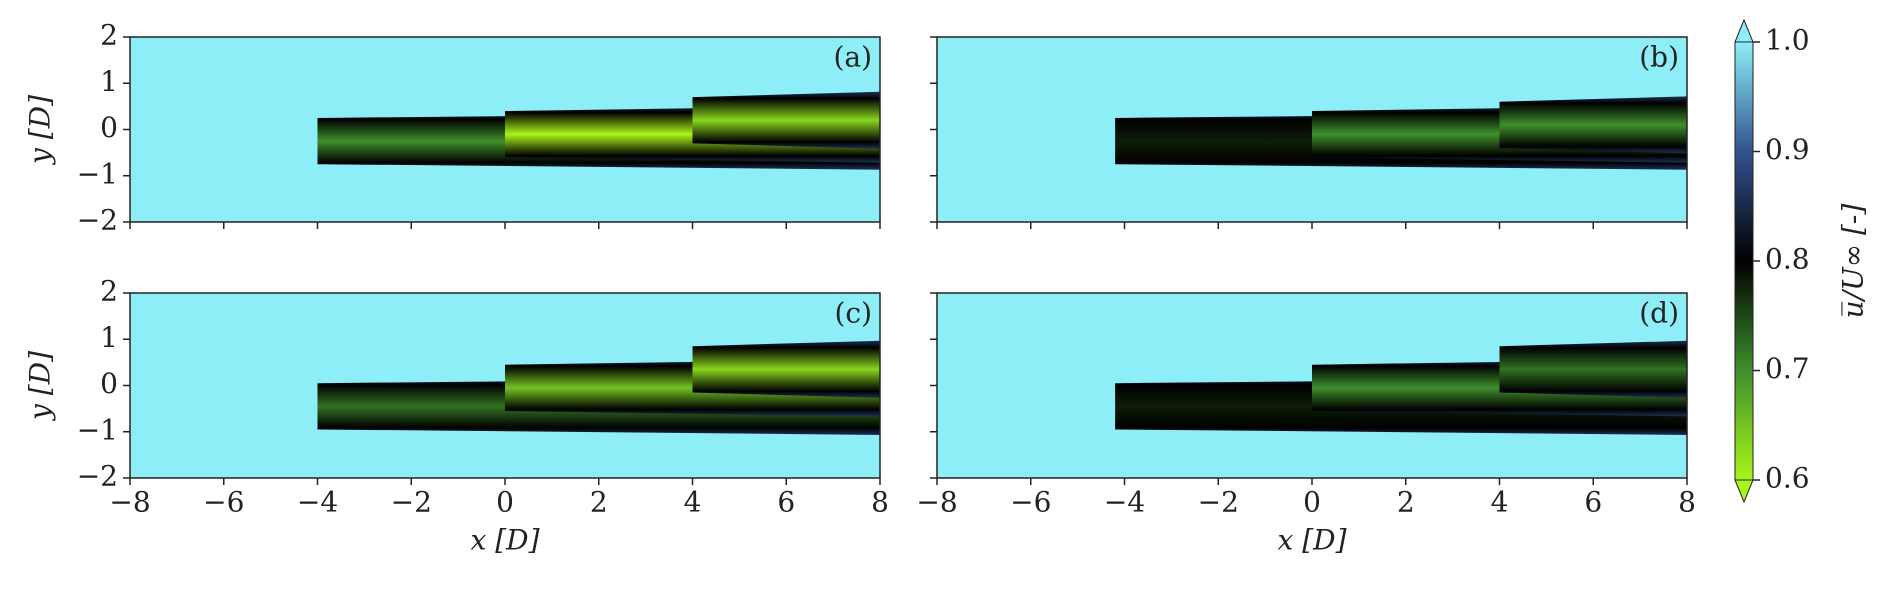  I want to click on colorbar, so click(1744, 261).